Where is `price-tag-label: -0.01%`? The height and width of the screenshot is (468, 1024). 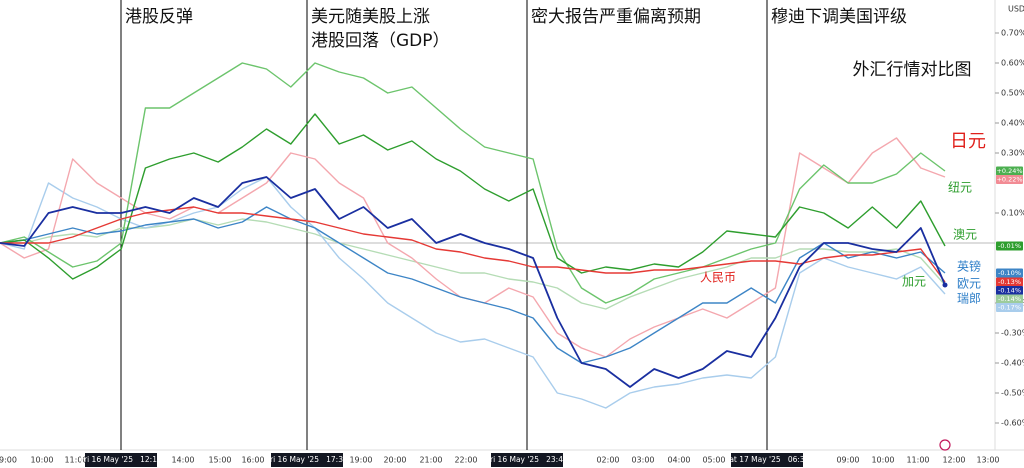
price-tag-label: -0.01% is located at coordinates (1009, 246).